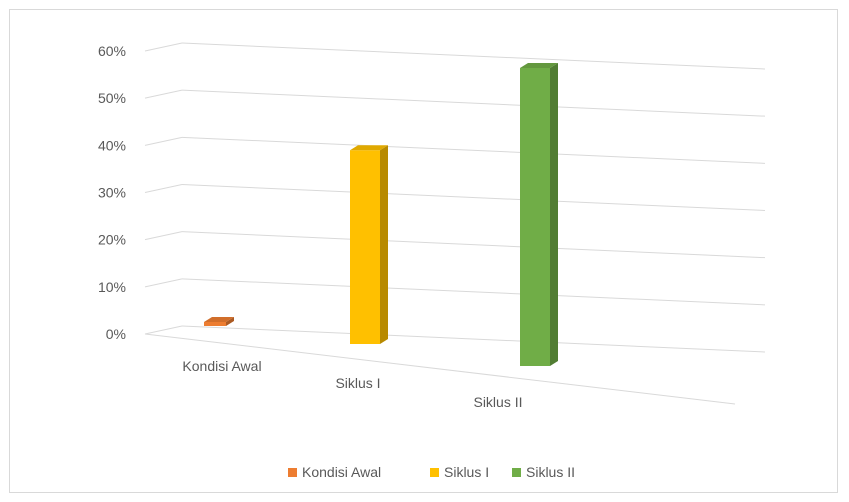 This screenshot has height=502, width=849. What do you see at coordinates (221, 366) in the screenshot?
I see `x-category-label: Kondisi Awal` at bounding box center [221, 366].